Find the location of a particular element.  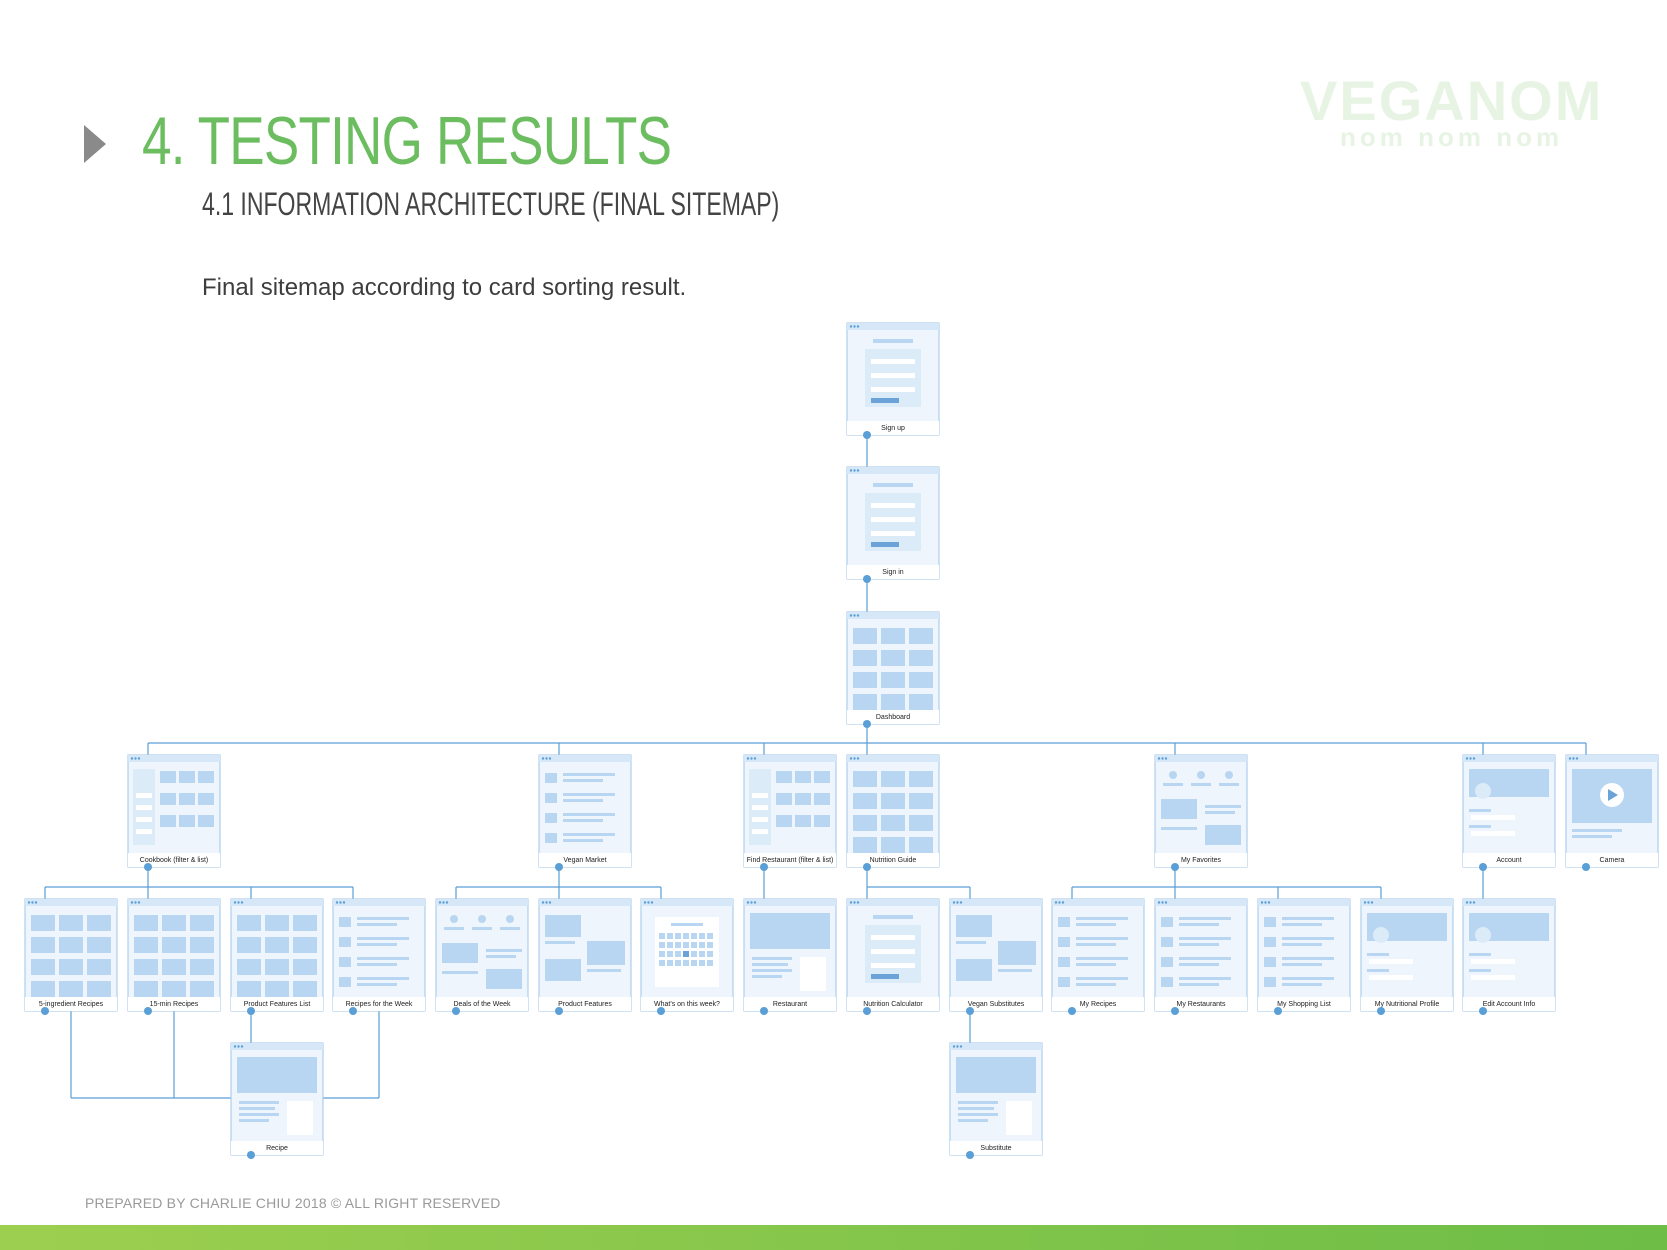

sitemap-card-mynutrition: My Nutritional Profile is located at coordinates (1407, 956).